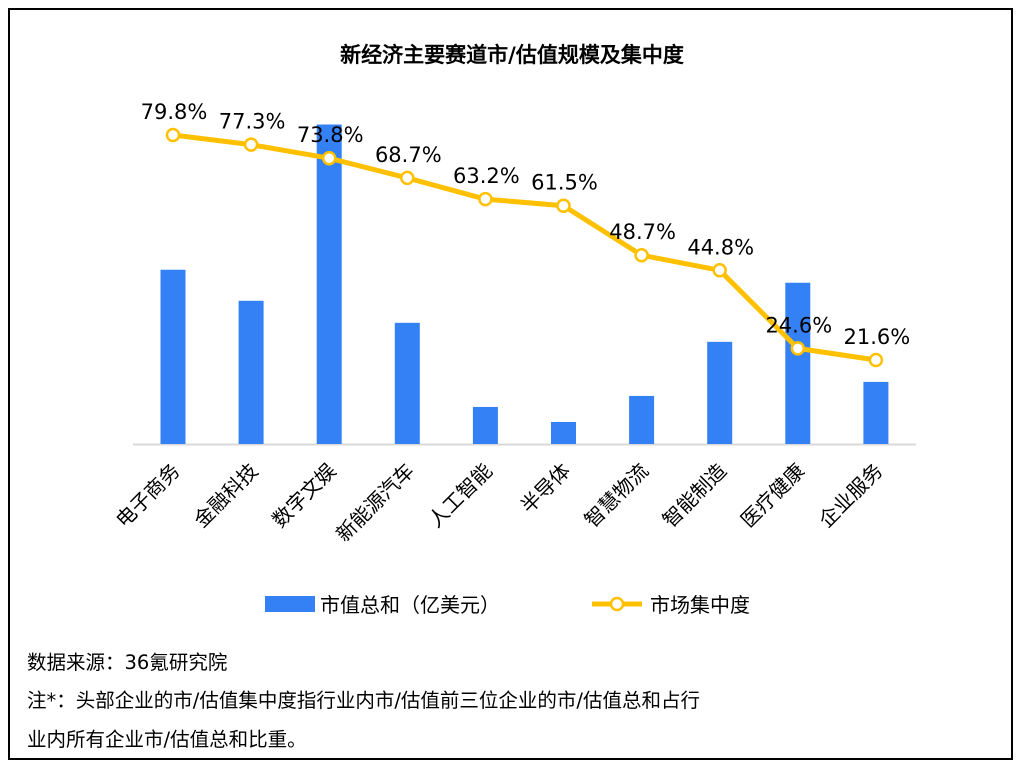 The width and height of the screenshot is (1025, 772). I want to click on note-line-2: 业内所有企业市/估值总和比重。, so click(167, 739).